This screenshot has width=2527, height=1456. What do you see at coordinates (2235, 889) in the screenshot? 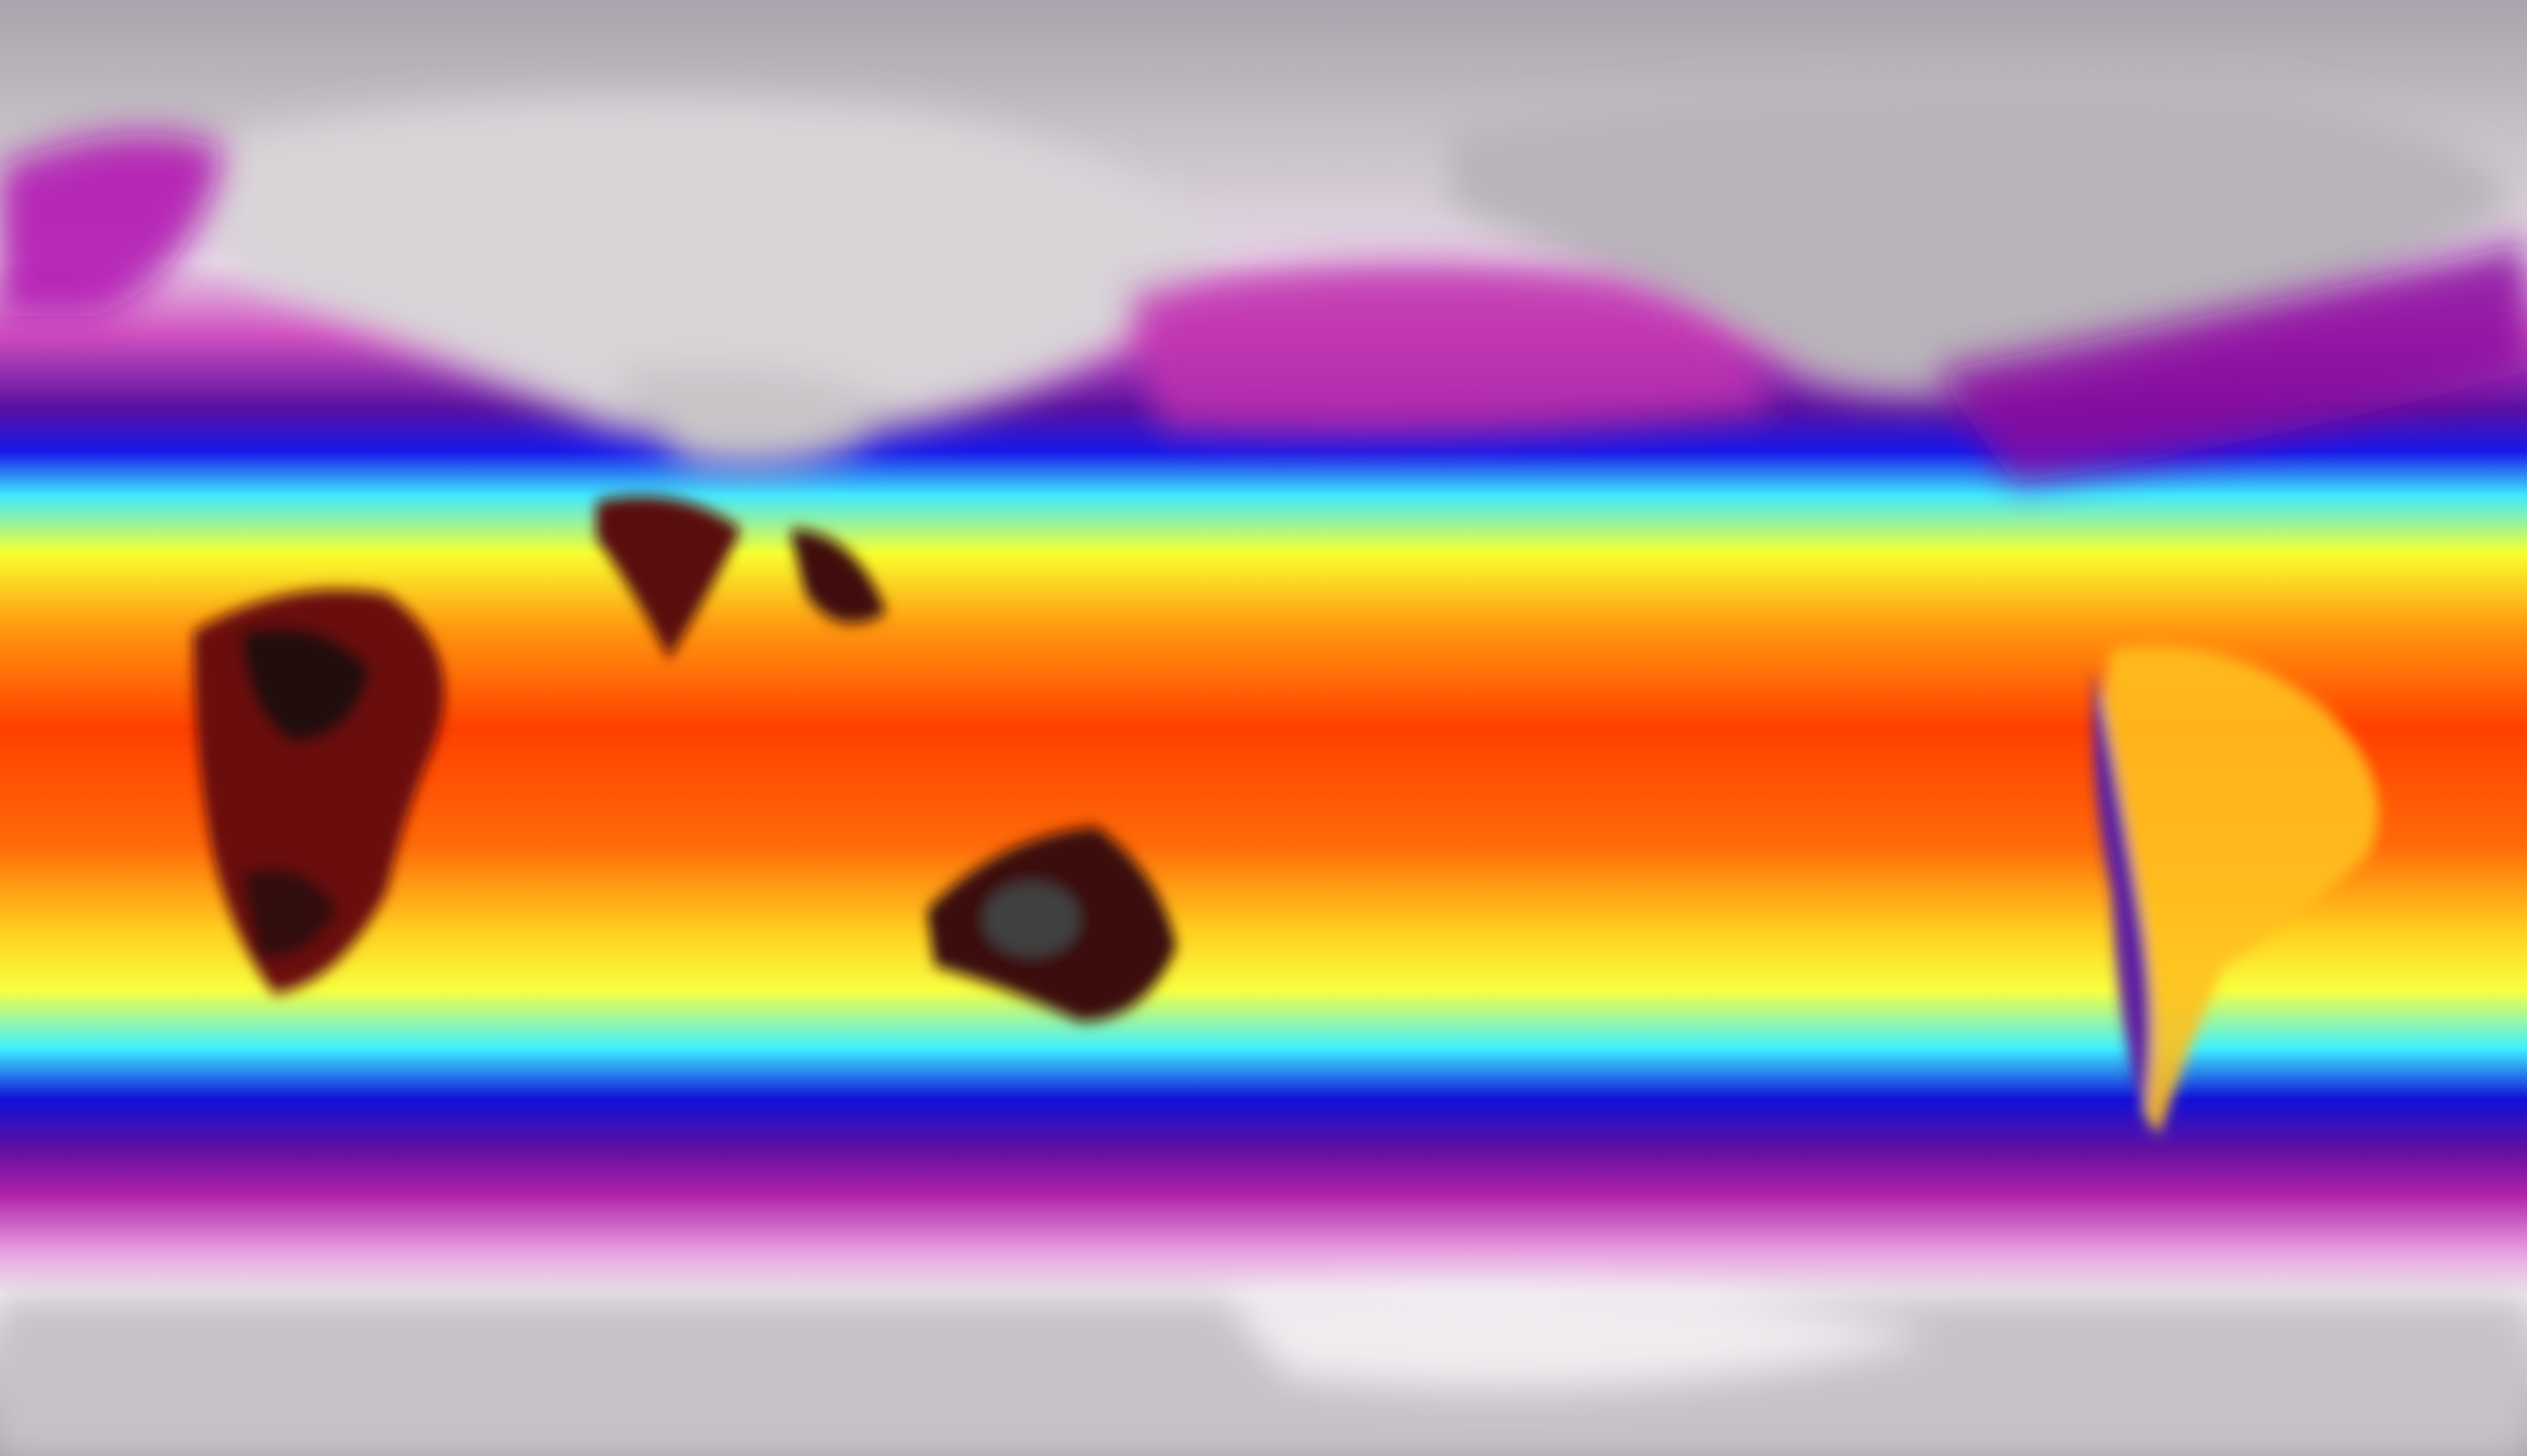
I see `south-america` at bounding box center [2235, 889].